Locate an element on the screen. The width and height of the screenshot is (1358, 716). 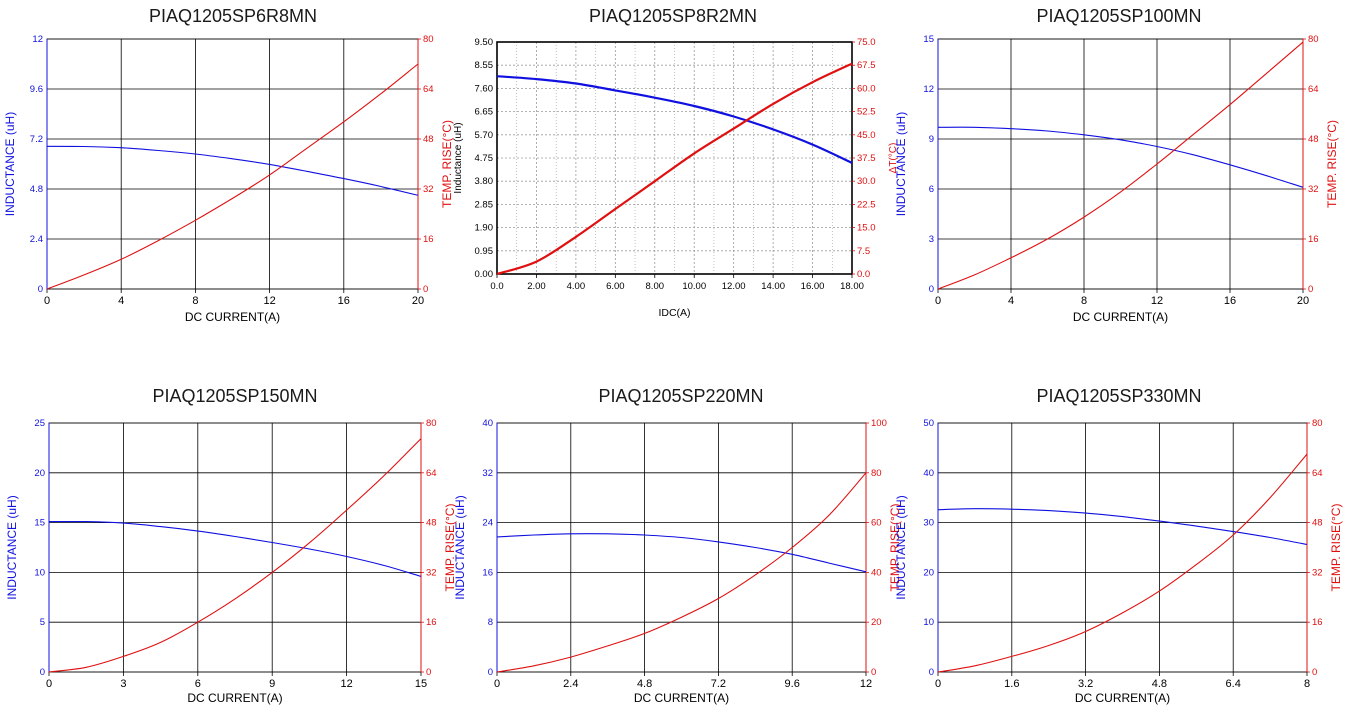
chart-2-xtick-label: 6.00 is located at coordinates (615, 286).